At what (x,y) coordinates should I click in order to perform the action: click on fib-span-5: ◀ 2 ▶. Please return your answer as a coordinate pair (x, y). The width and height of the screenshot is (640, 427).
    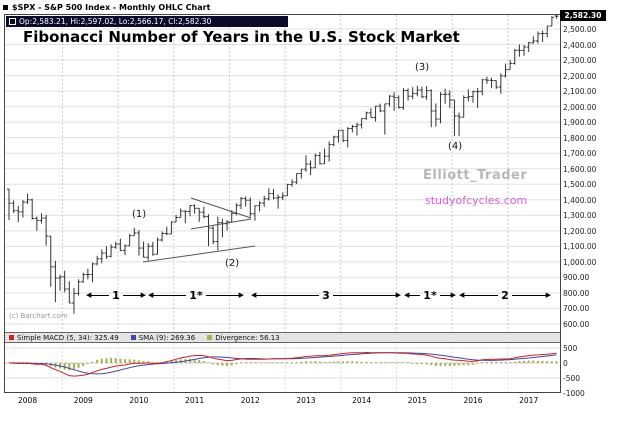
    Looking at the image, I should click on (505, 295).